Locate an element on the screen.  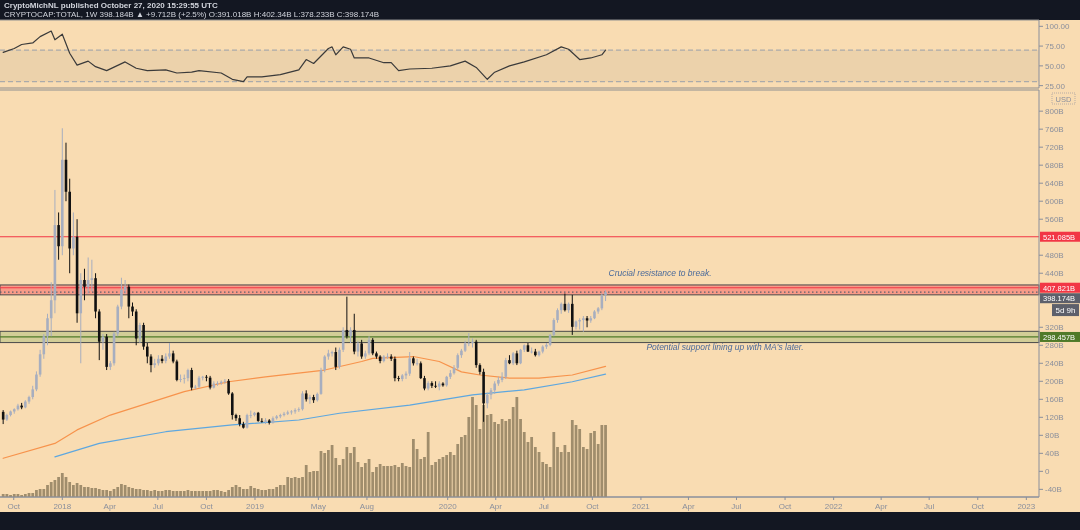
chart-title: CryptoMichNL published October 27, 2020 15:29:55 UTC is located at coordinates (111, 5).